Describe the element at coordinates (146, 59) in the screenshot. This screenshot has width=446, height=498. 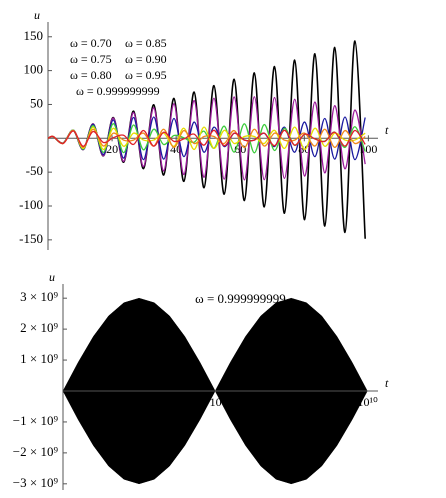
I see `legend-entry: ω = 0.90` at that location.